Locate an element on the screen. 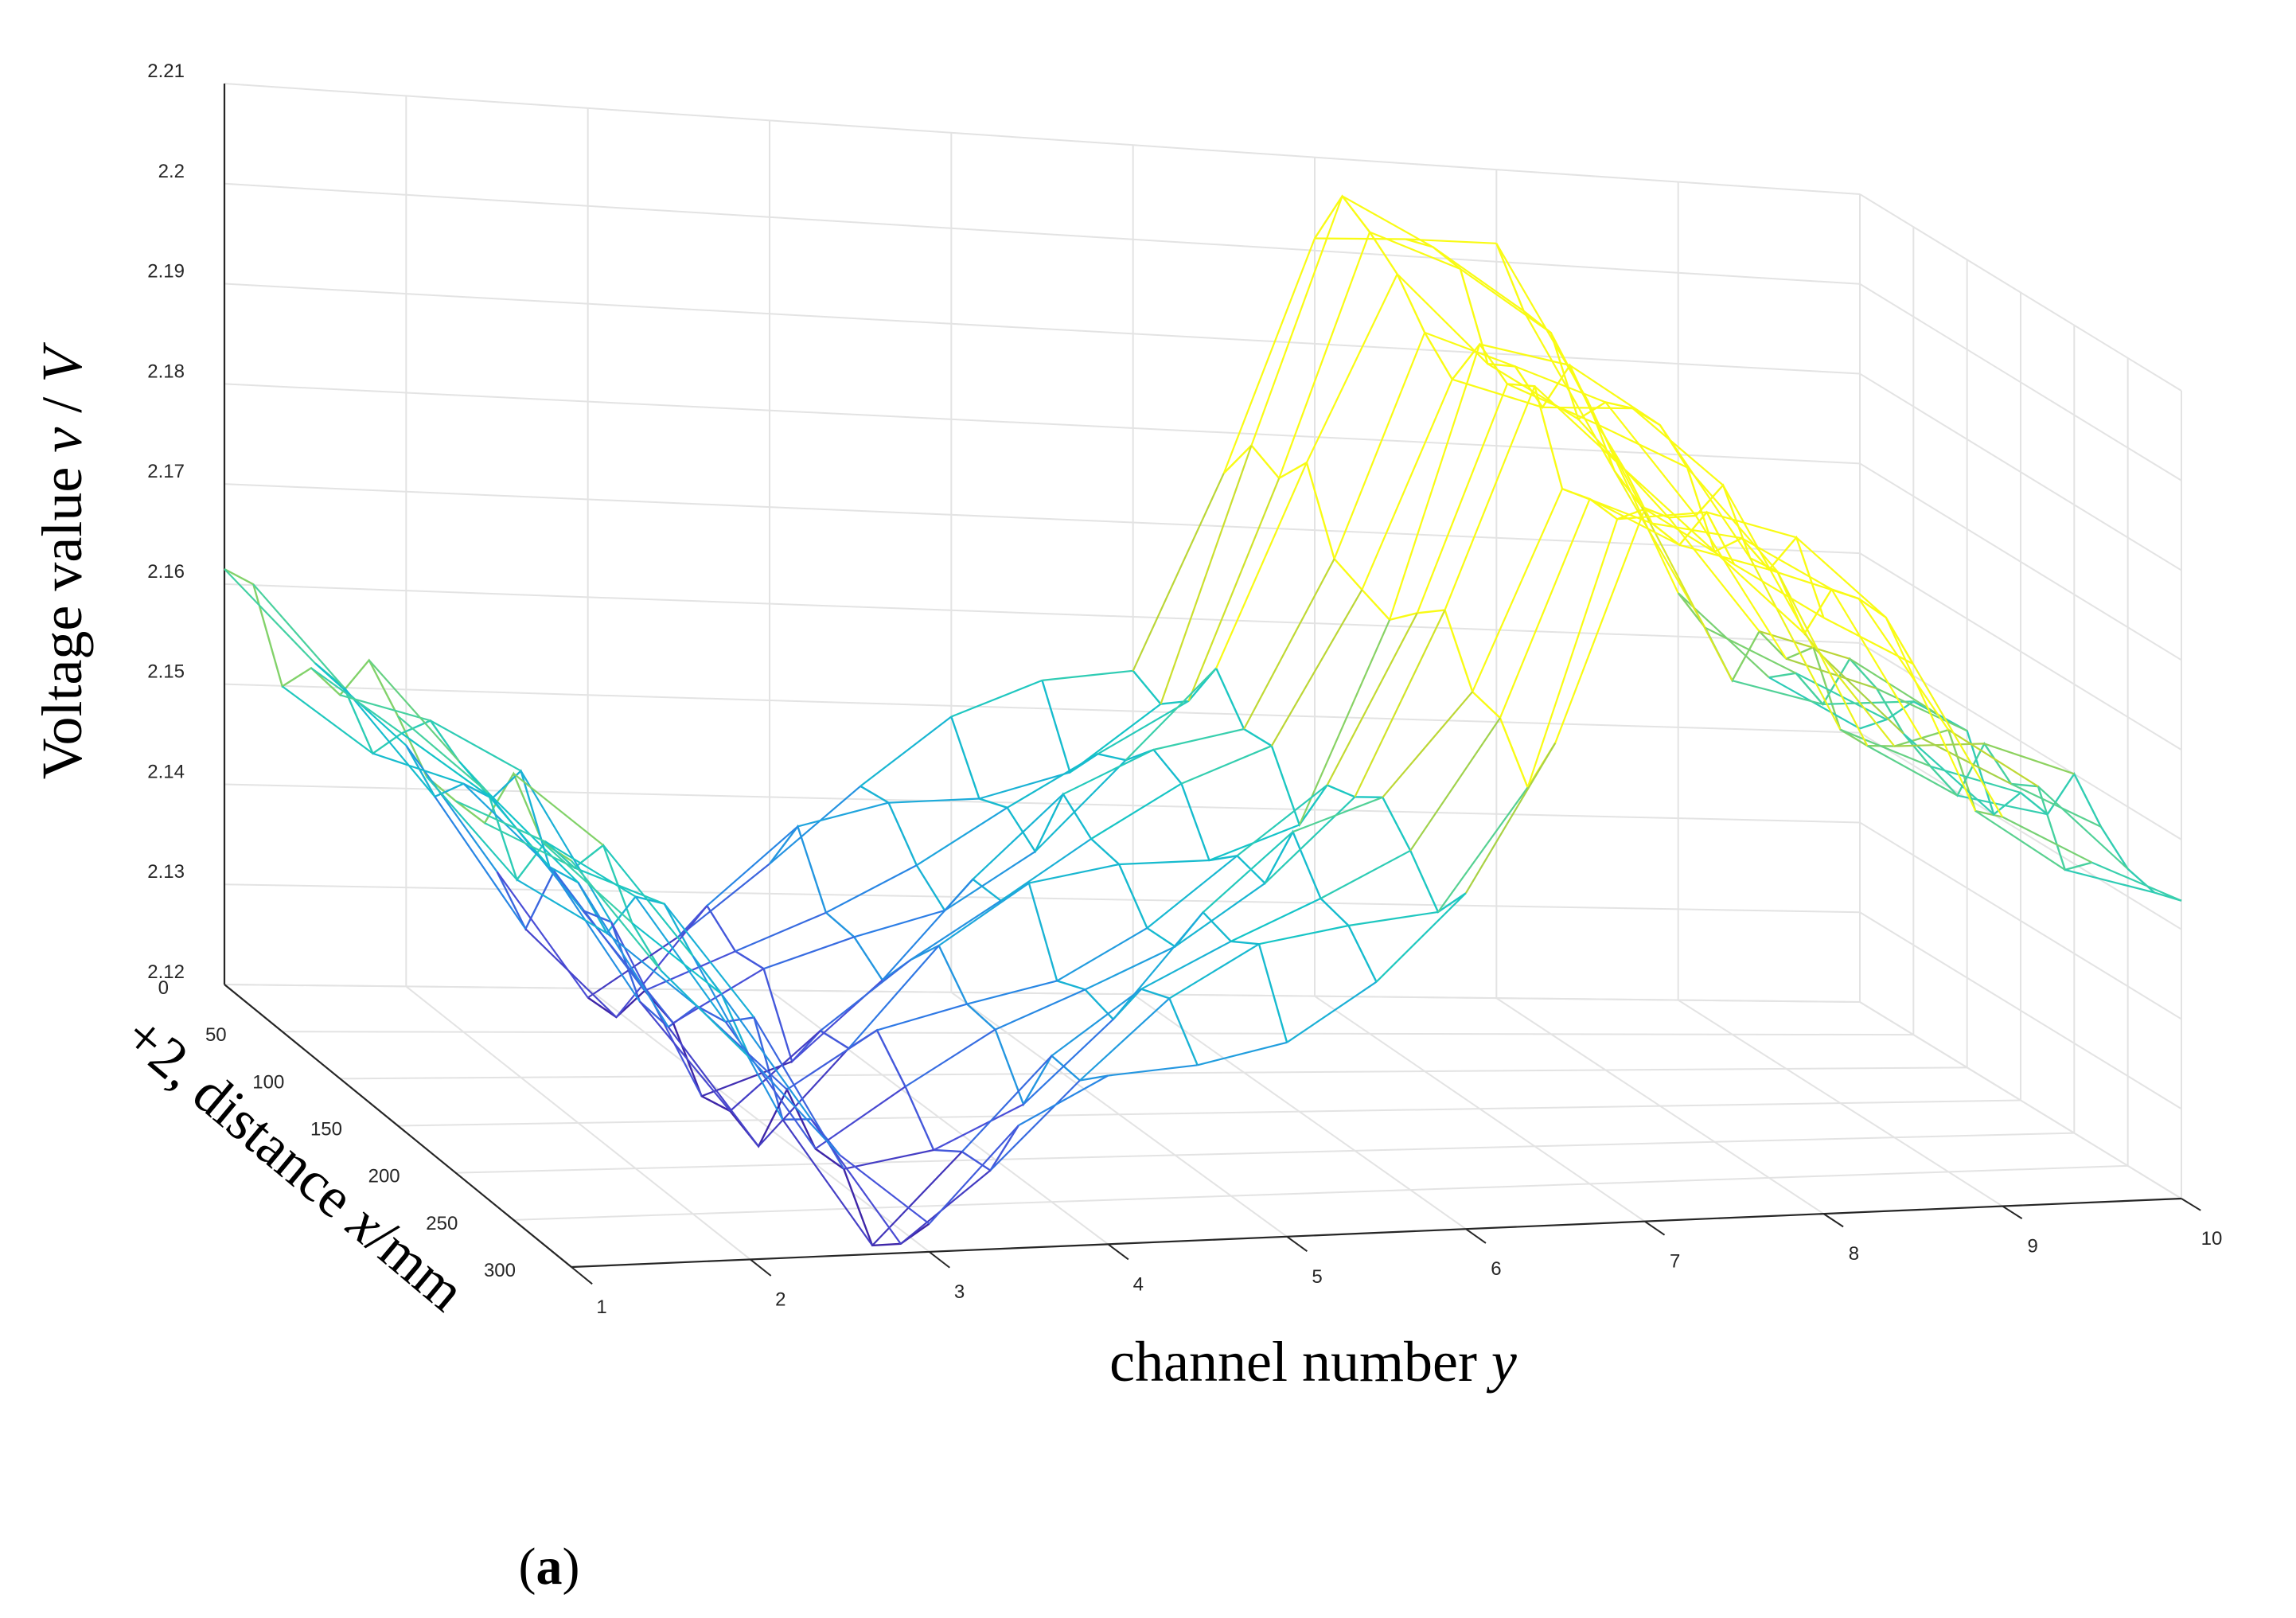 Image resolution: width=2296 pixels, height=1618 pixels. distance-tick-label: 50 is located at coordinates (216, 1035).